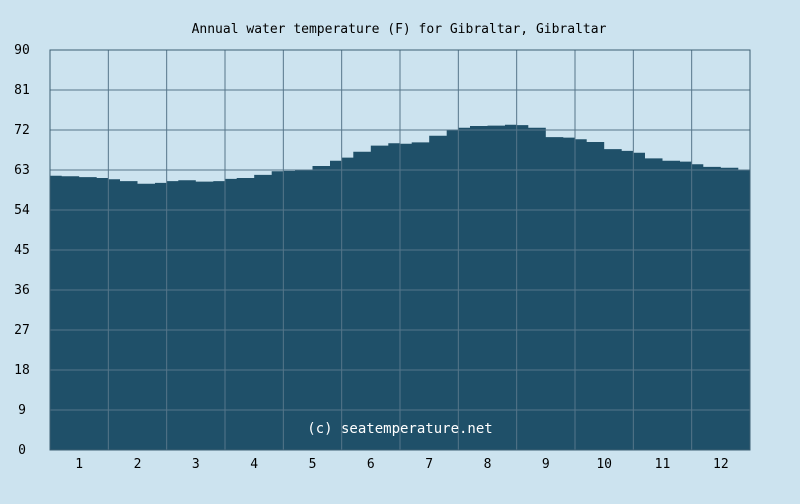  I want to click on y-tick-label: 54, so click(22, 210).